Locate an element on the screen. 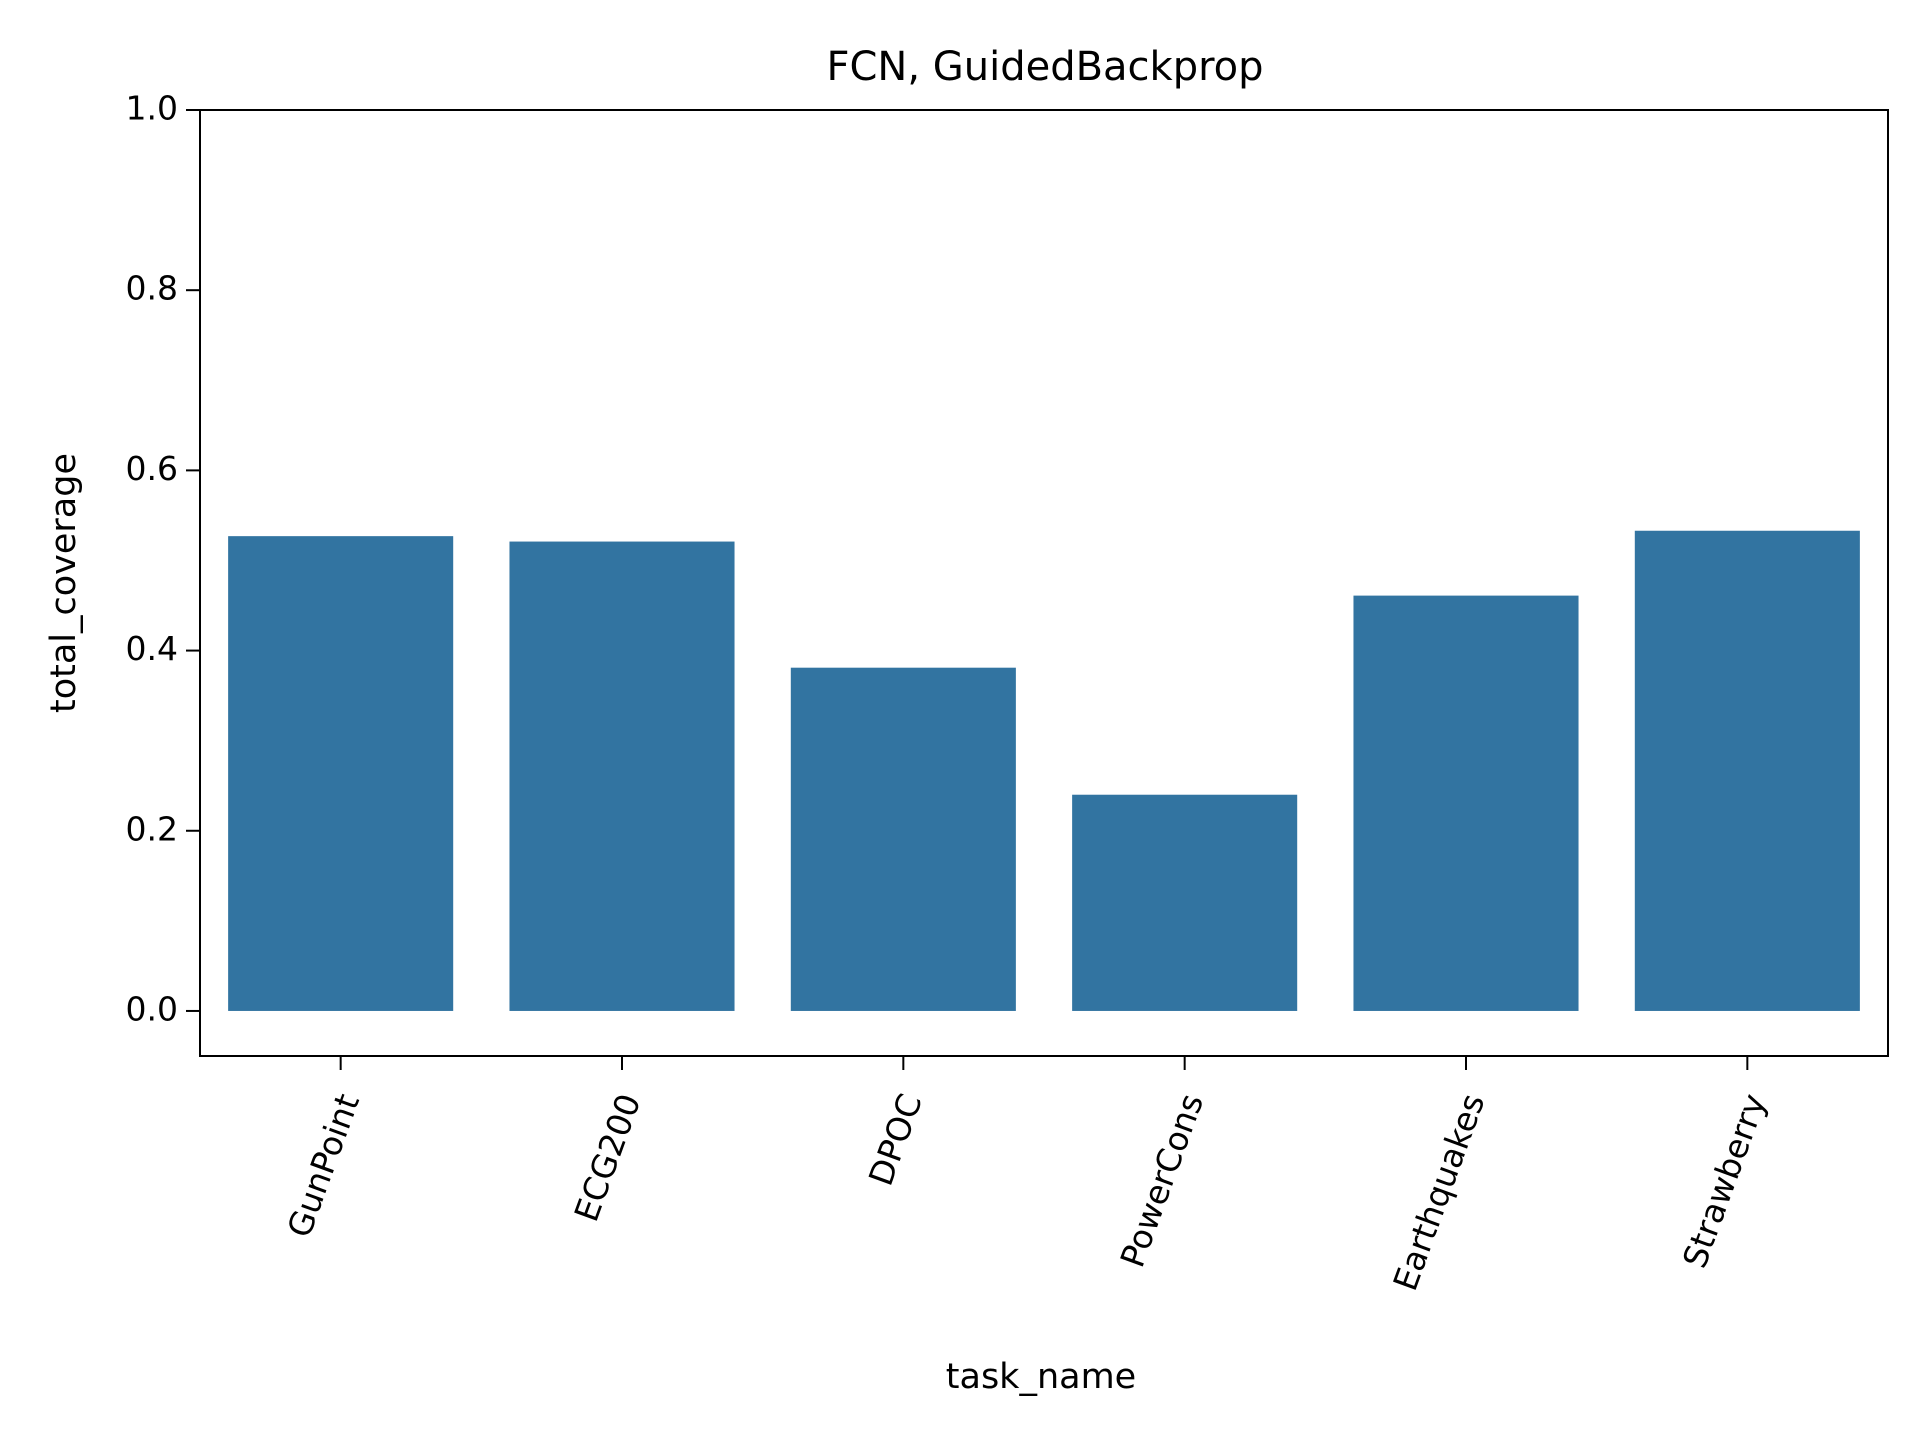  chart-title: FCN, GuidedBackprop is located at coordinates (1044, 67).